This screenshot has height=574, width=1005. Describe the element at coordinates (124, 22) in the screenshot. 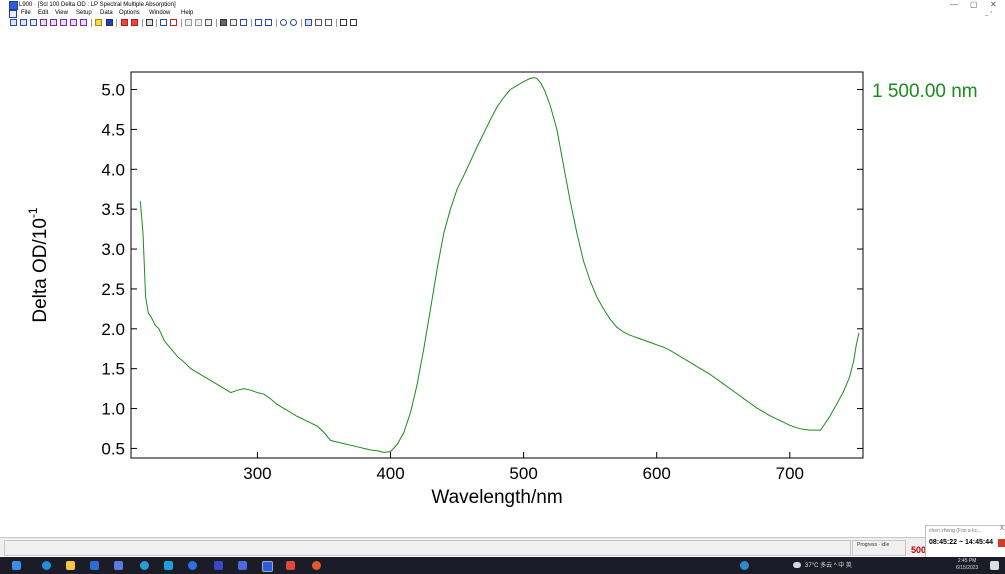

I see `toolbar-import-icon` at that location.